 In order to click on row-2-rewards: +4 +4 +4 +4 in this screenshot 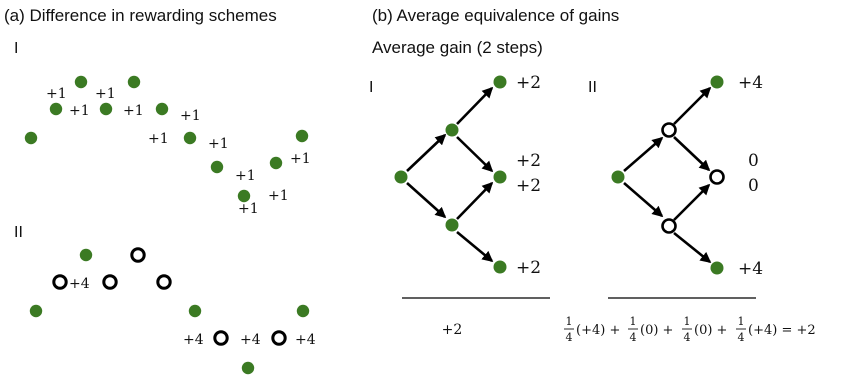, I will do `click(192, 312)`.